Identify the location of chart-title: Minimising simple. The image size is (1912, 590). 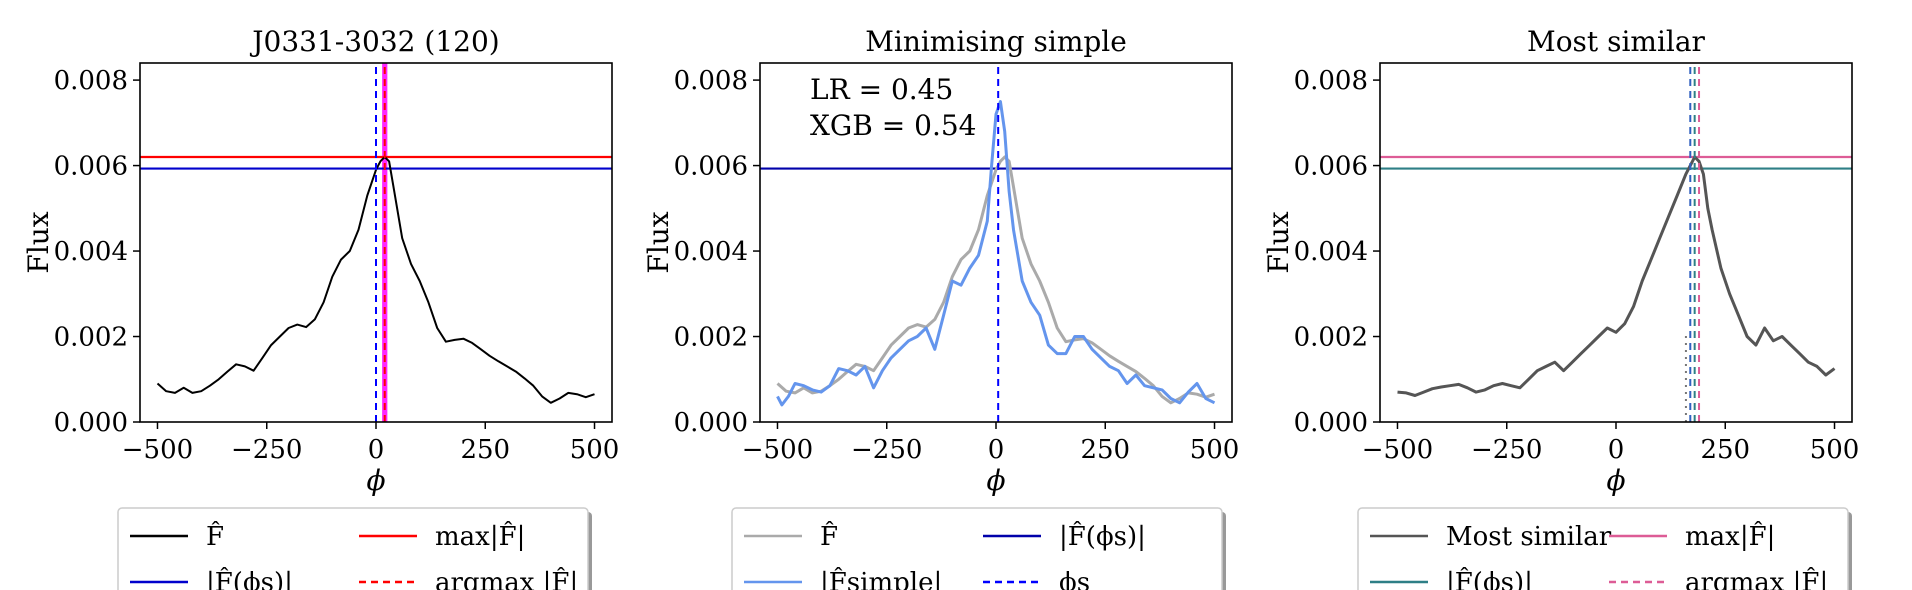
(996, 41).